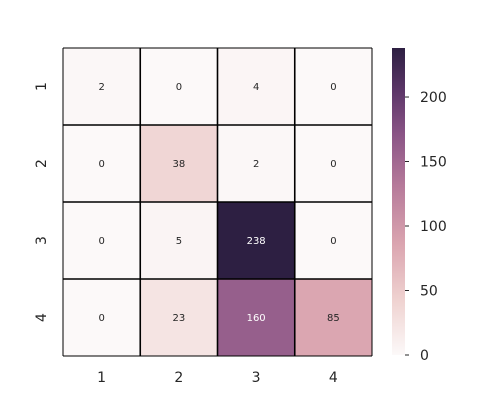 The height and width of the screenshot is (404, 500). What do you see at coordinates (333, 378) in the screenshot?
I see `x-tick-label-4: 4` at bounding box center [333, 378].